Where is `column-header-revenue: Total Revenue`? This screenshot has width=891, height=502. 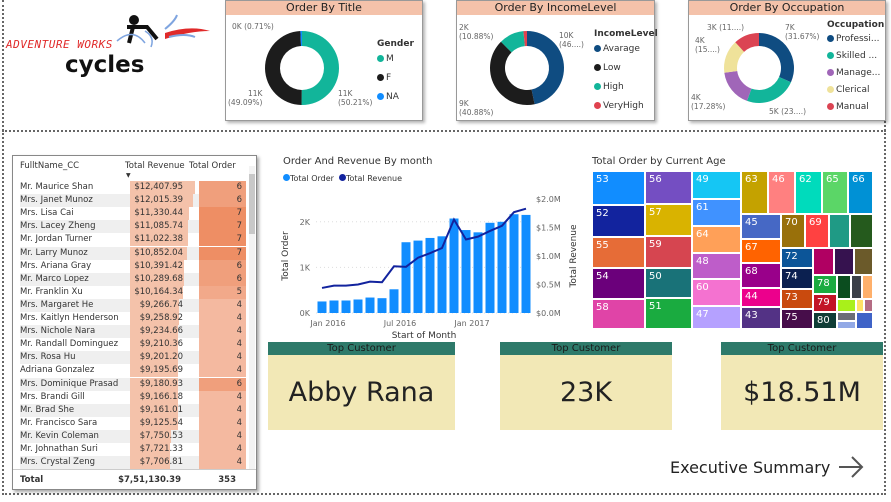
column-header-revenue: Total Revenue is located at coordinates (155, 166).